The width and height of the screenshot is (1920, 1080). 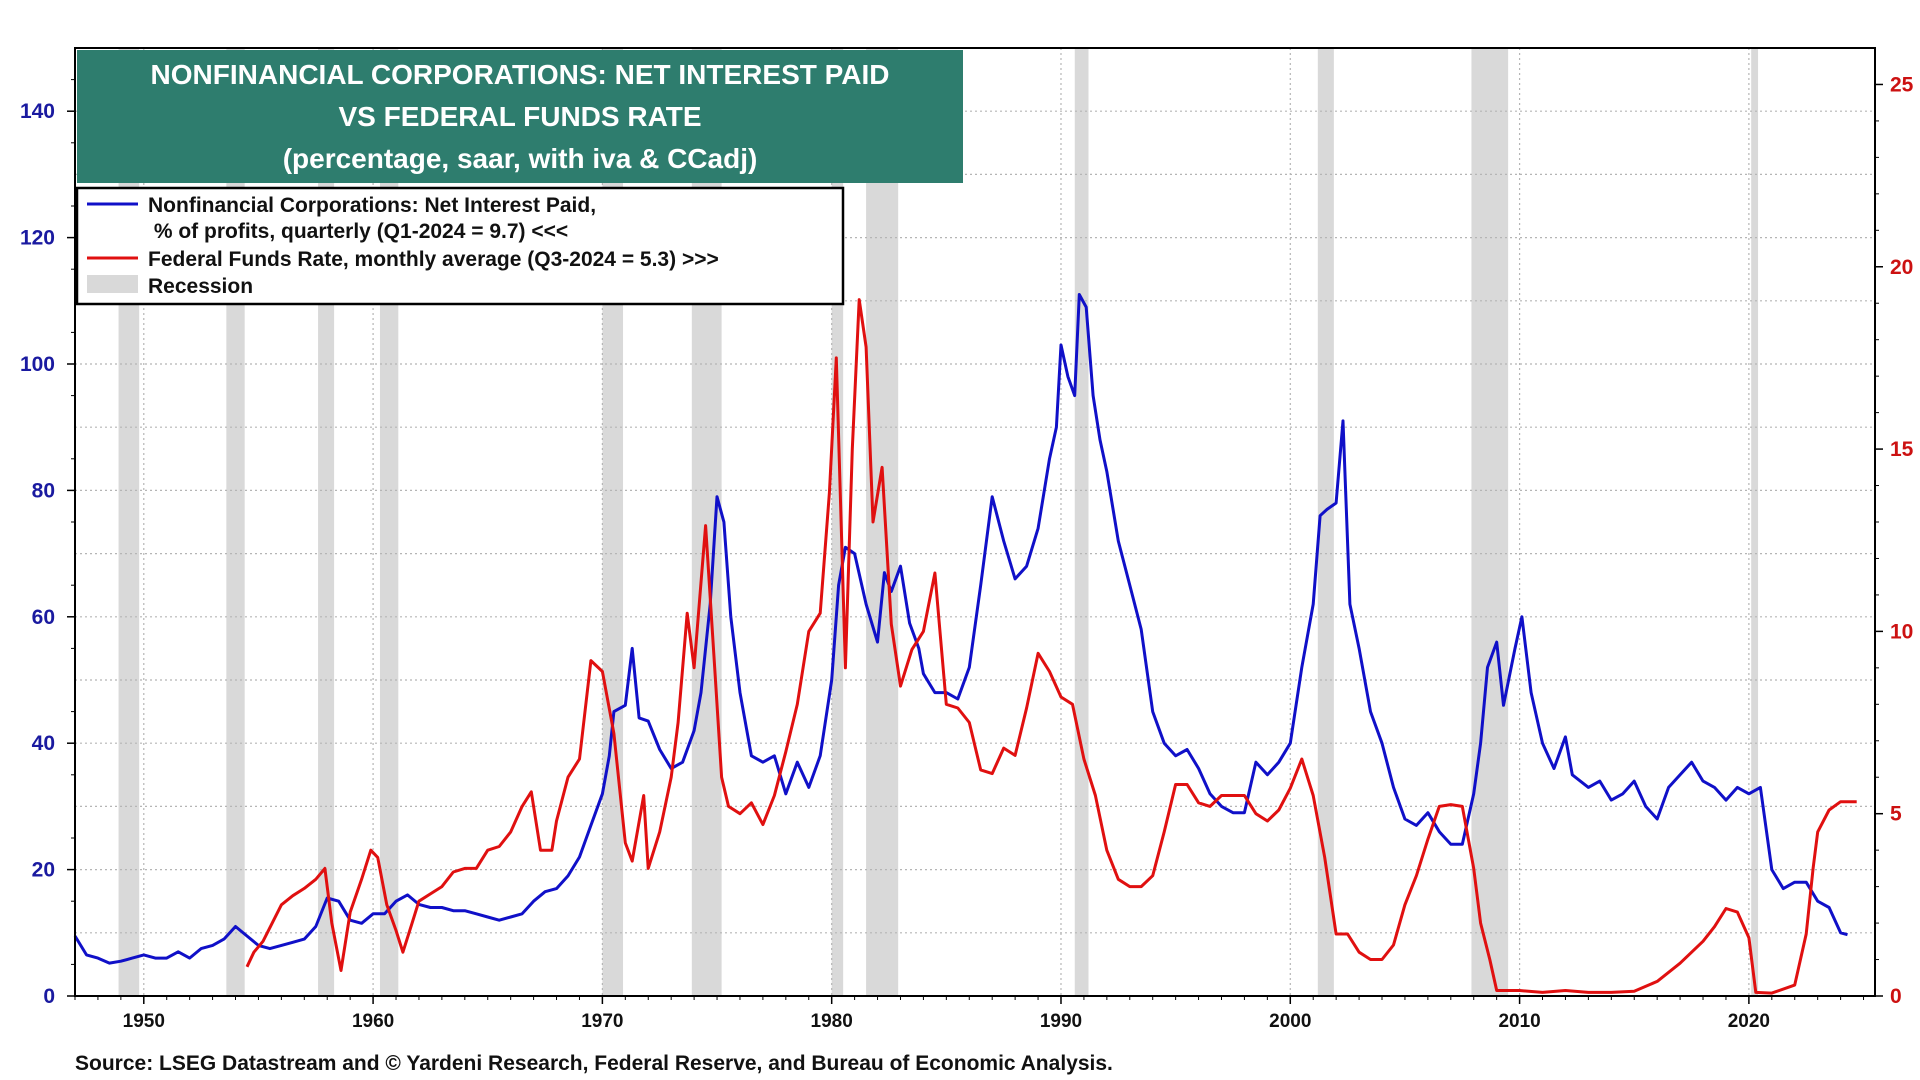 I want to click on legend-label-recession: Recession, so click(x=200, y=286).